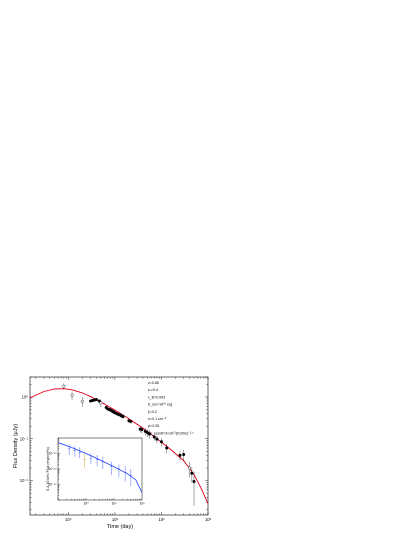 This screenshot has width=415, height=537. Describe the element at coordinates (68, 519) in the screenshot. I see `x-tick-label: 10⁰` at that location.